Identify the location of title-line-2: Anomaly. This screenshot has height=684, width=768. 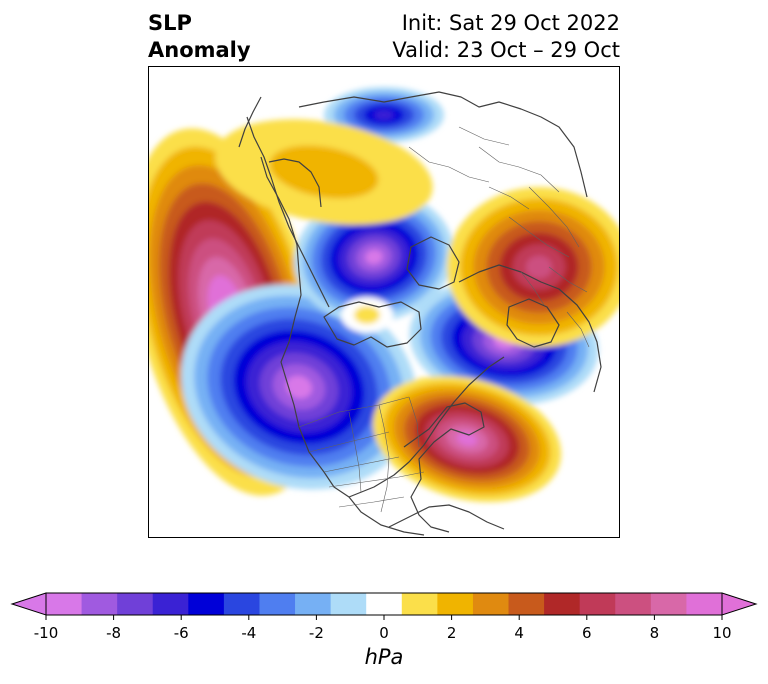
(199, 50).